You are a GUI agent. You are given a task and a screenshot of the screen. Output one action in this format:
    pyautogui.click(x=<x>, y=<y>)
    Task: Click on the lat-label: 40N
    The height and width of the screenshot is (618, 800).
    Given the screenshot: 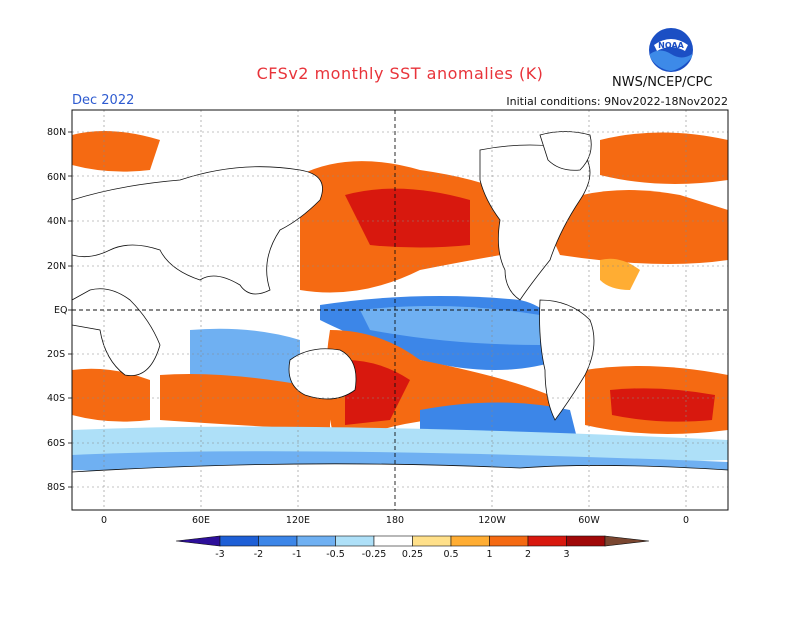 What is the action you would take?
    pyautogui.click(x=56, y=221)
    